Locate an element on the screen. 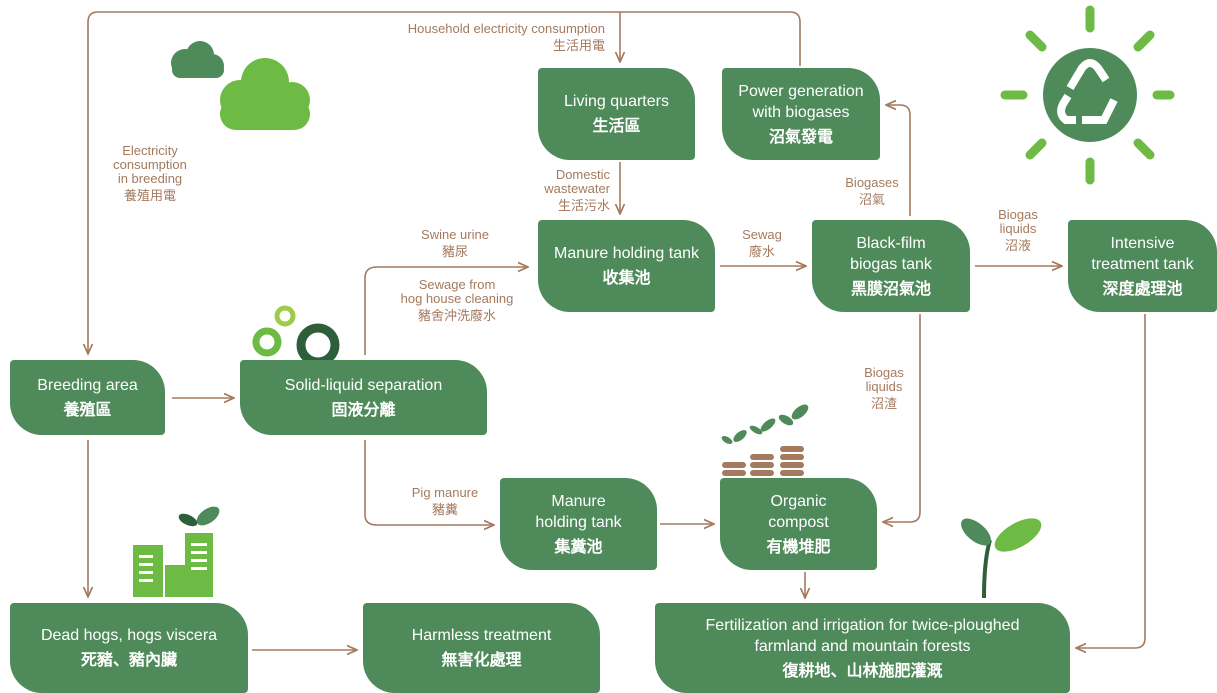 The width and height of the screenshot is (1217, 693). node-label-zh: 死豬、豬內臟 is located at coordinates (128, 660).